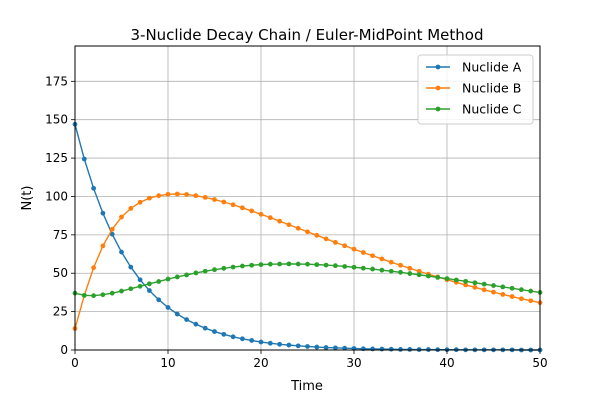 The image size is (600, 404). What do you see at coordinates (492, 109) in the screenshot?
I see `legend-label: Nuclide C` at bounding box center [492, 109].